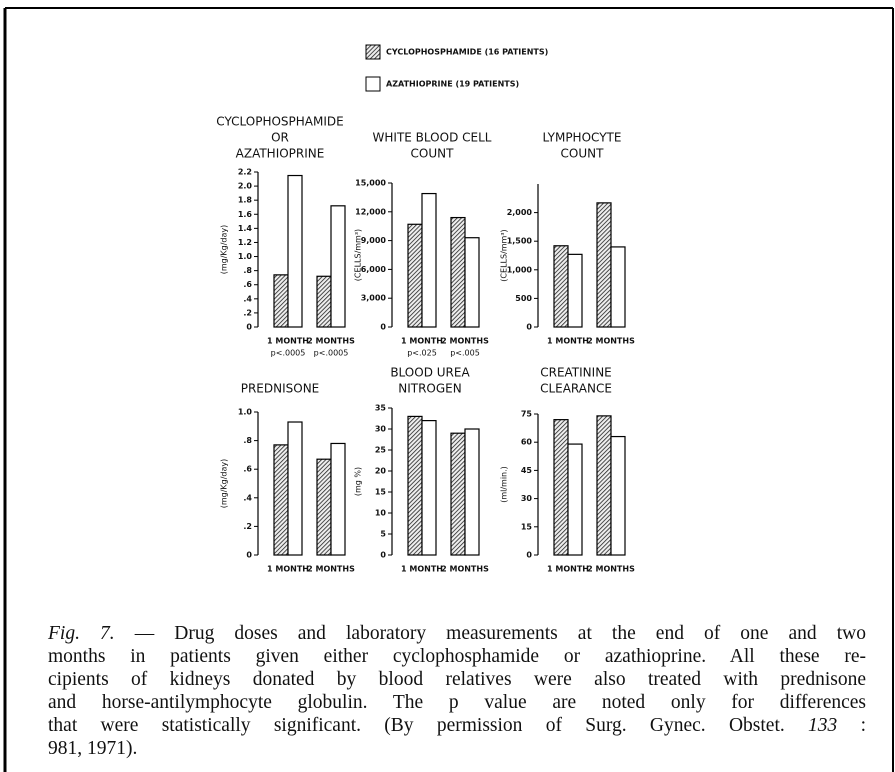  Describe the element at coordinates (582, 138) in the screenshot. I see `chart-title: LYMPHOCYTE` at that location.